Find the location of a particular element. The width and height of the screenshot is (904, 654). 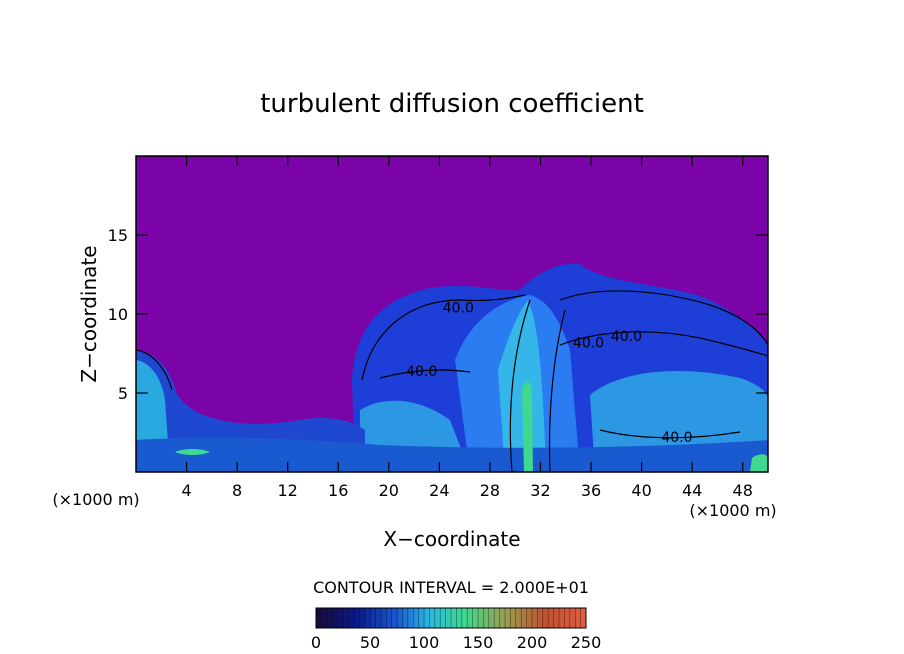

x-axis-label: X−coordinate is located at coordinates (451, 539).